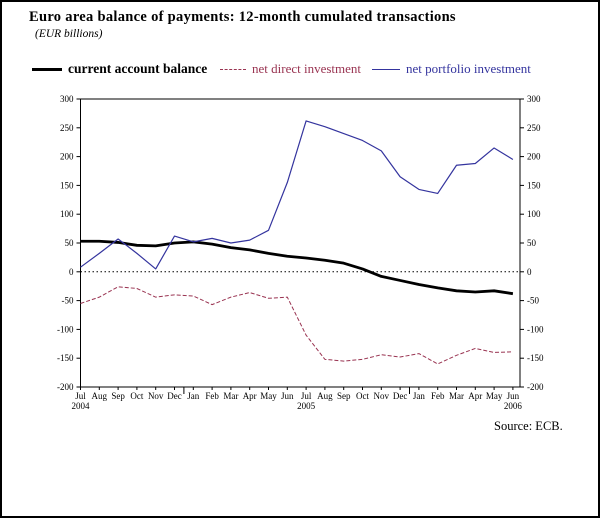  I want to click on y-axis-label-right: 50, so click(532, 243).